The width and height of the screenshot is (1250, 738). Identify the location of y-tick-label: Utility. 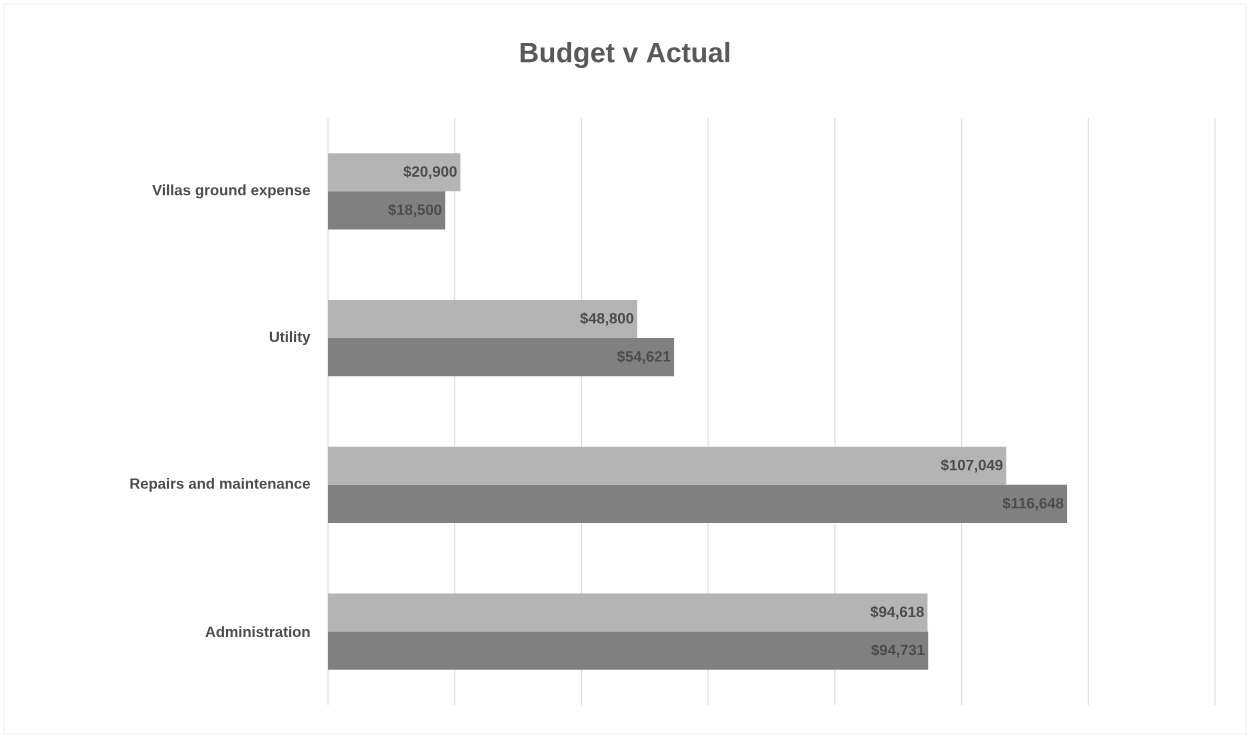
(290, 338).